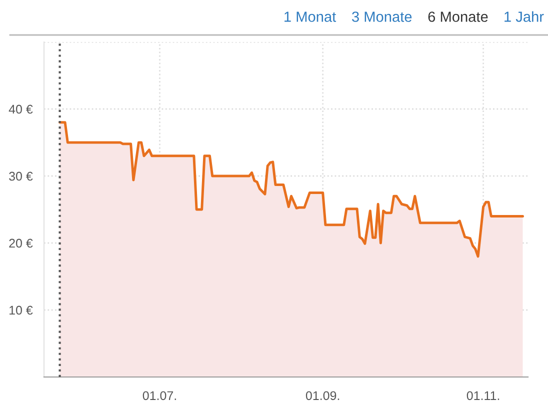 Image resolution: width=548 pixels, height=407 pixels. I want to click on y-tick-label: 40 €, so click(20, 109).